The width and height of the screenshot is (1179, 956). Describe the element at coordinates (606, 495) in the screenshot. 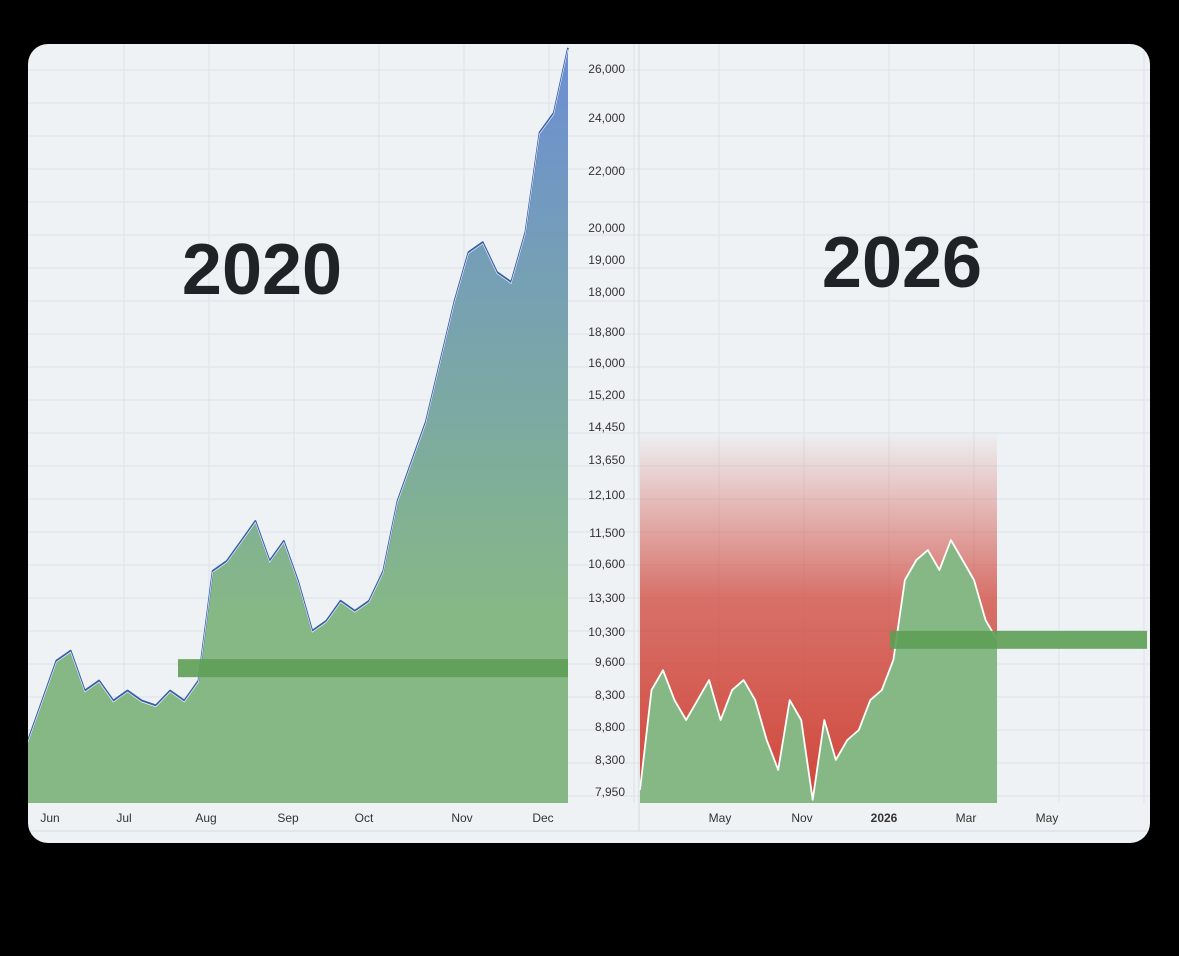

I see `y-tick-label: 12,100` at that location.